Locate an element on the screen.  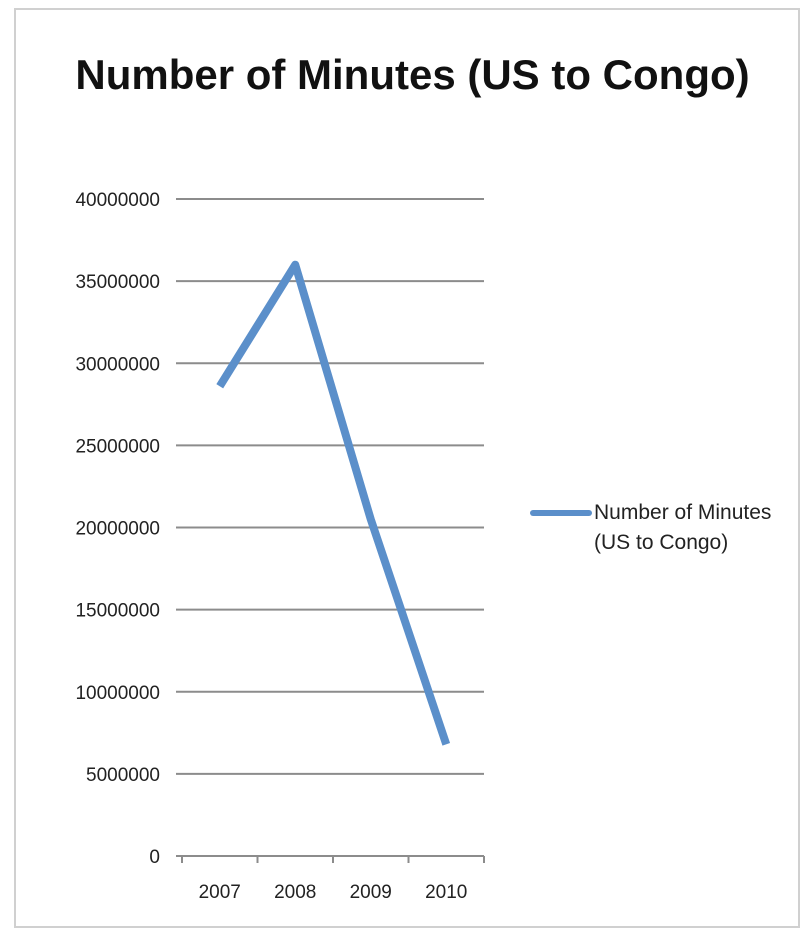
series-group is located at coordinates (333, 505).